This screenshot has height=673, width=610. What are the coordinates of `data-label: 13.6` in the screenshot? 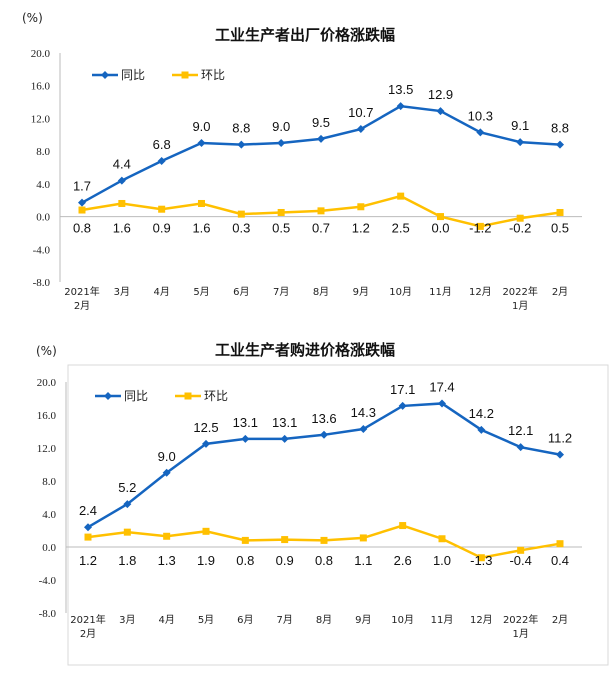 It's located at (323, 418).